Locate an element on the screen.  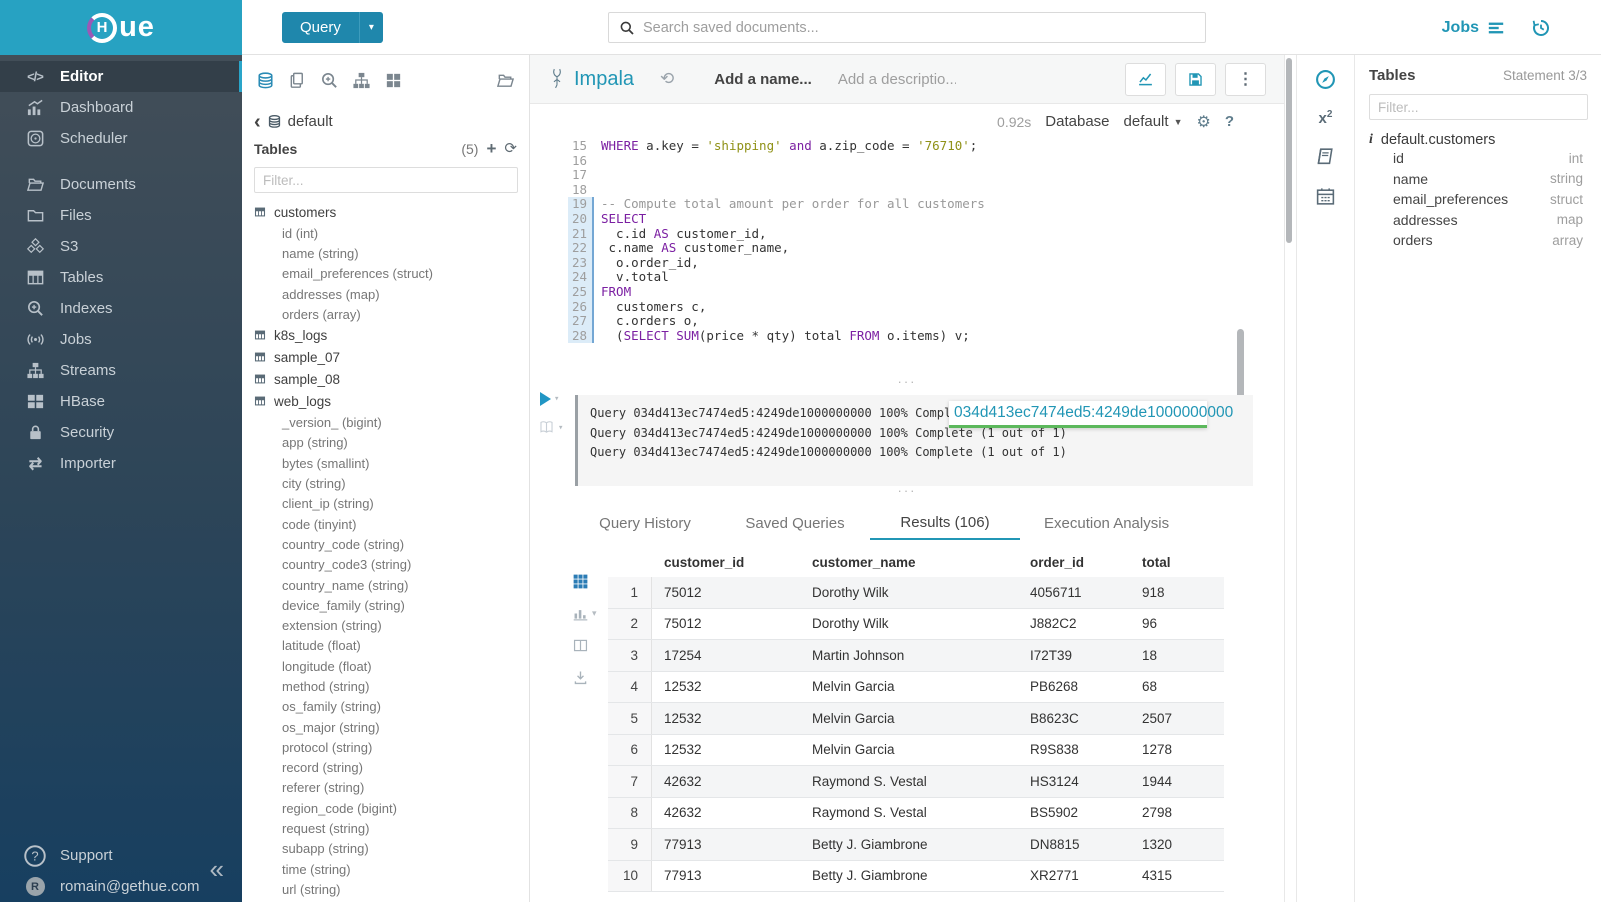
active-table-row: i default.customers is located at coordinates (1478, 140).